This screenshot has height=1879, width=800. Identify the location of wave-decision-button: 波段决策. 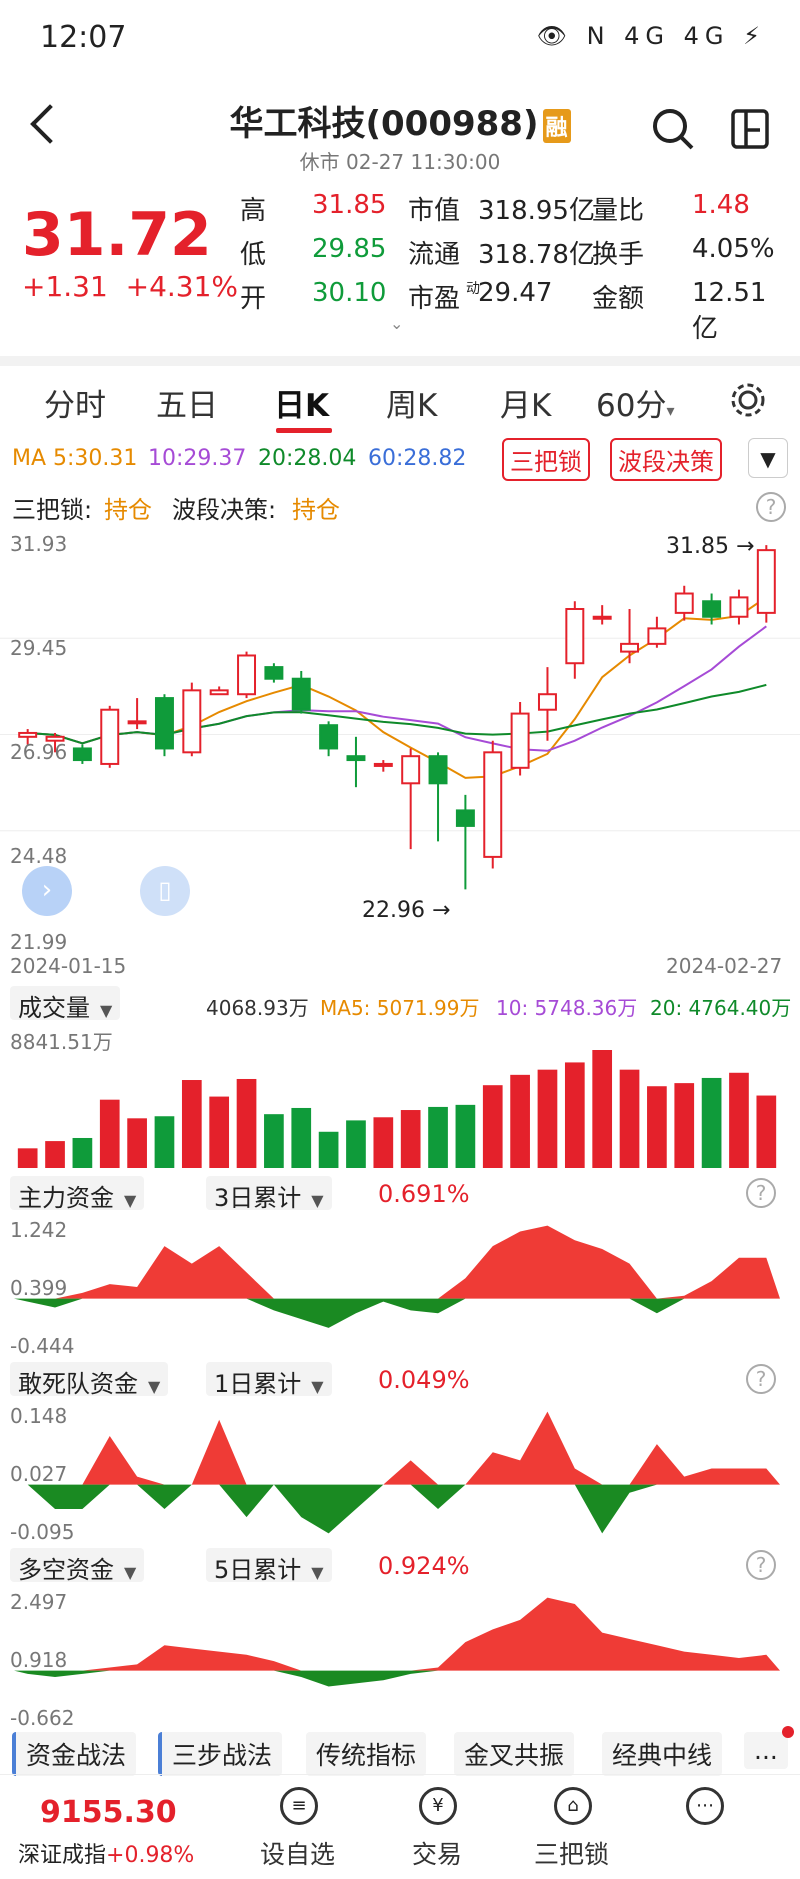
(666, 459).